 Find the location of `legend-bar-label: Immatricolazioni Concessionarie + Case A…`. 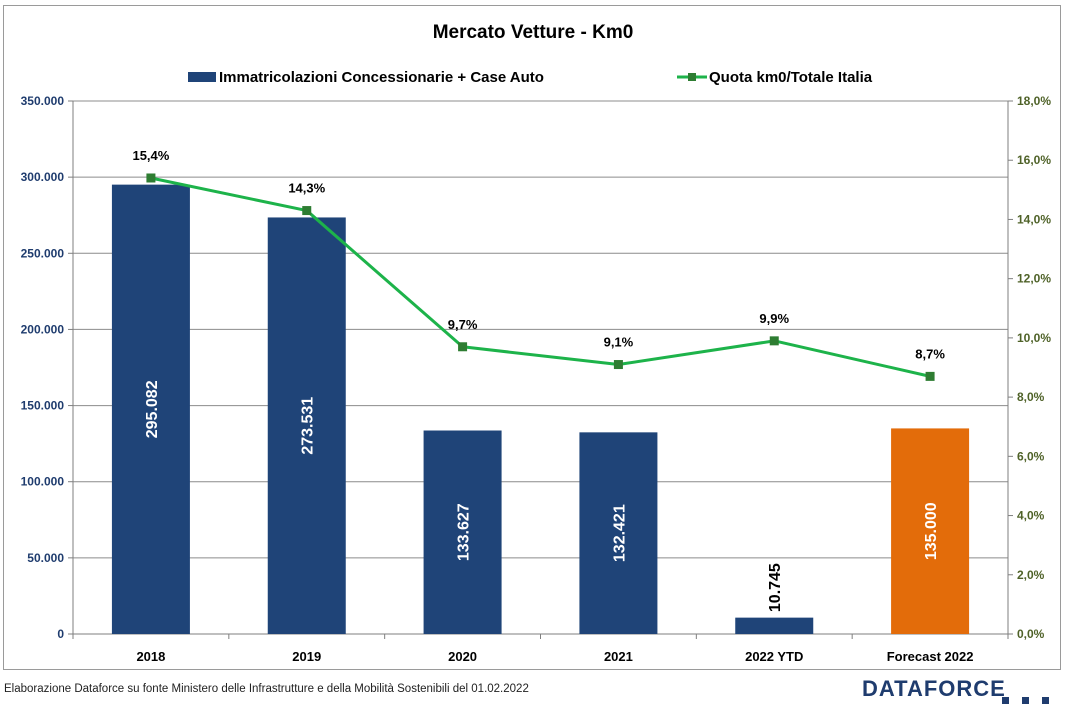

legend-bar-label: Immatricolazioni Concessionarie + Case A… is located at coordinates (381, 77).